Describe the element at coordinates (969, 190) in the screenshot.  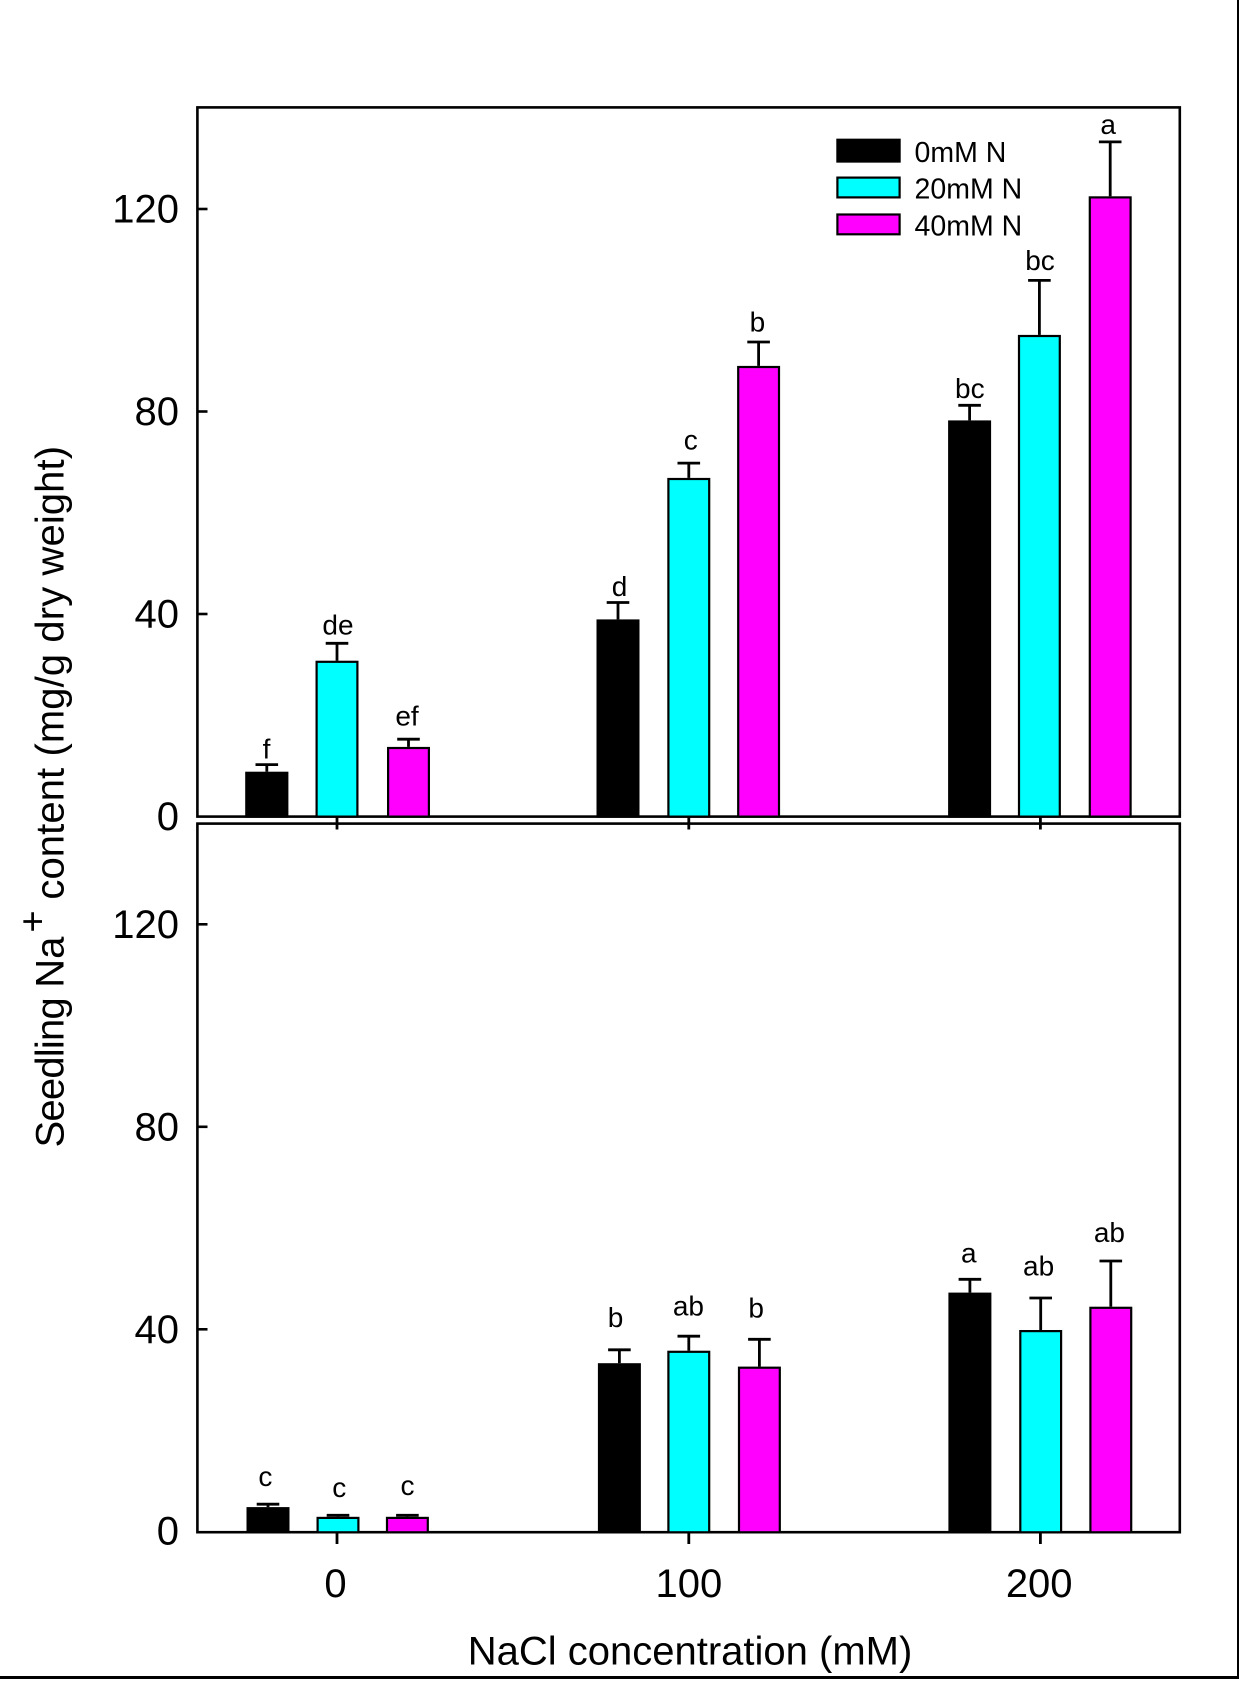
I see `svg-text: 20mM N` at that location.